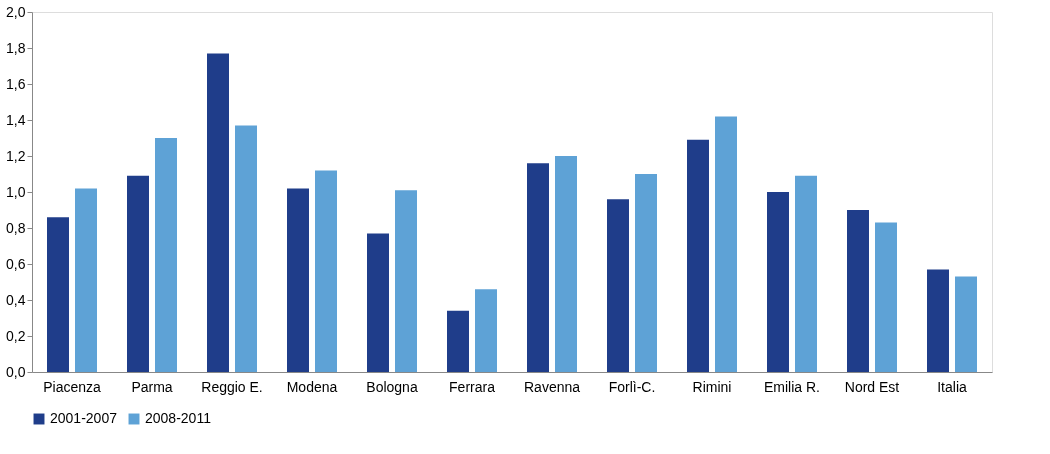 This screenshot has width=1050, height=454. What do you see at coordinates (232, 386) in the screenshot?
I see `x-tick-label: Reggio E.` at bounding box center [232, 386].